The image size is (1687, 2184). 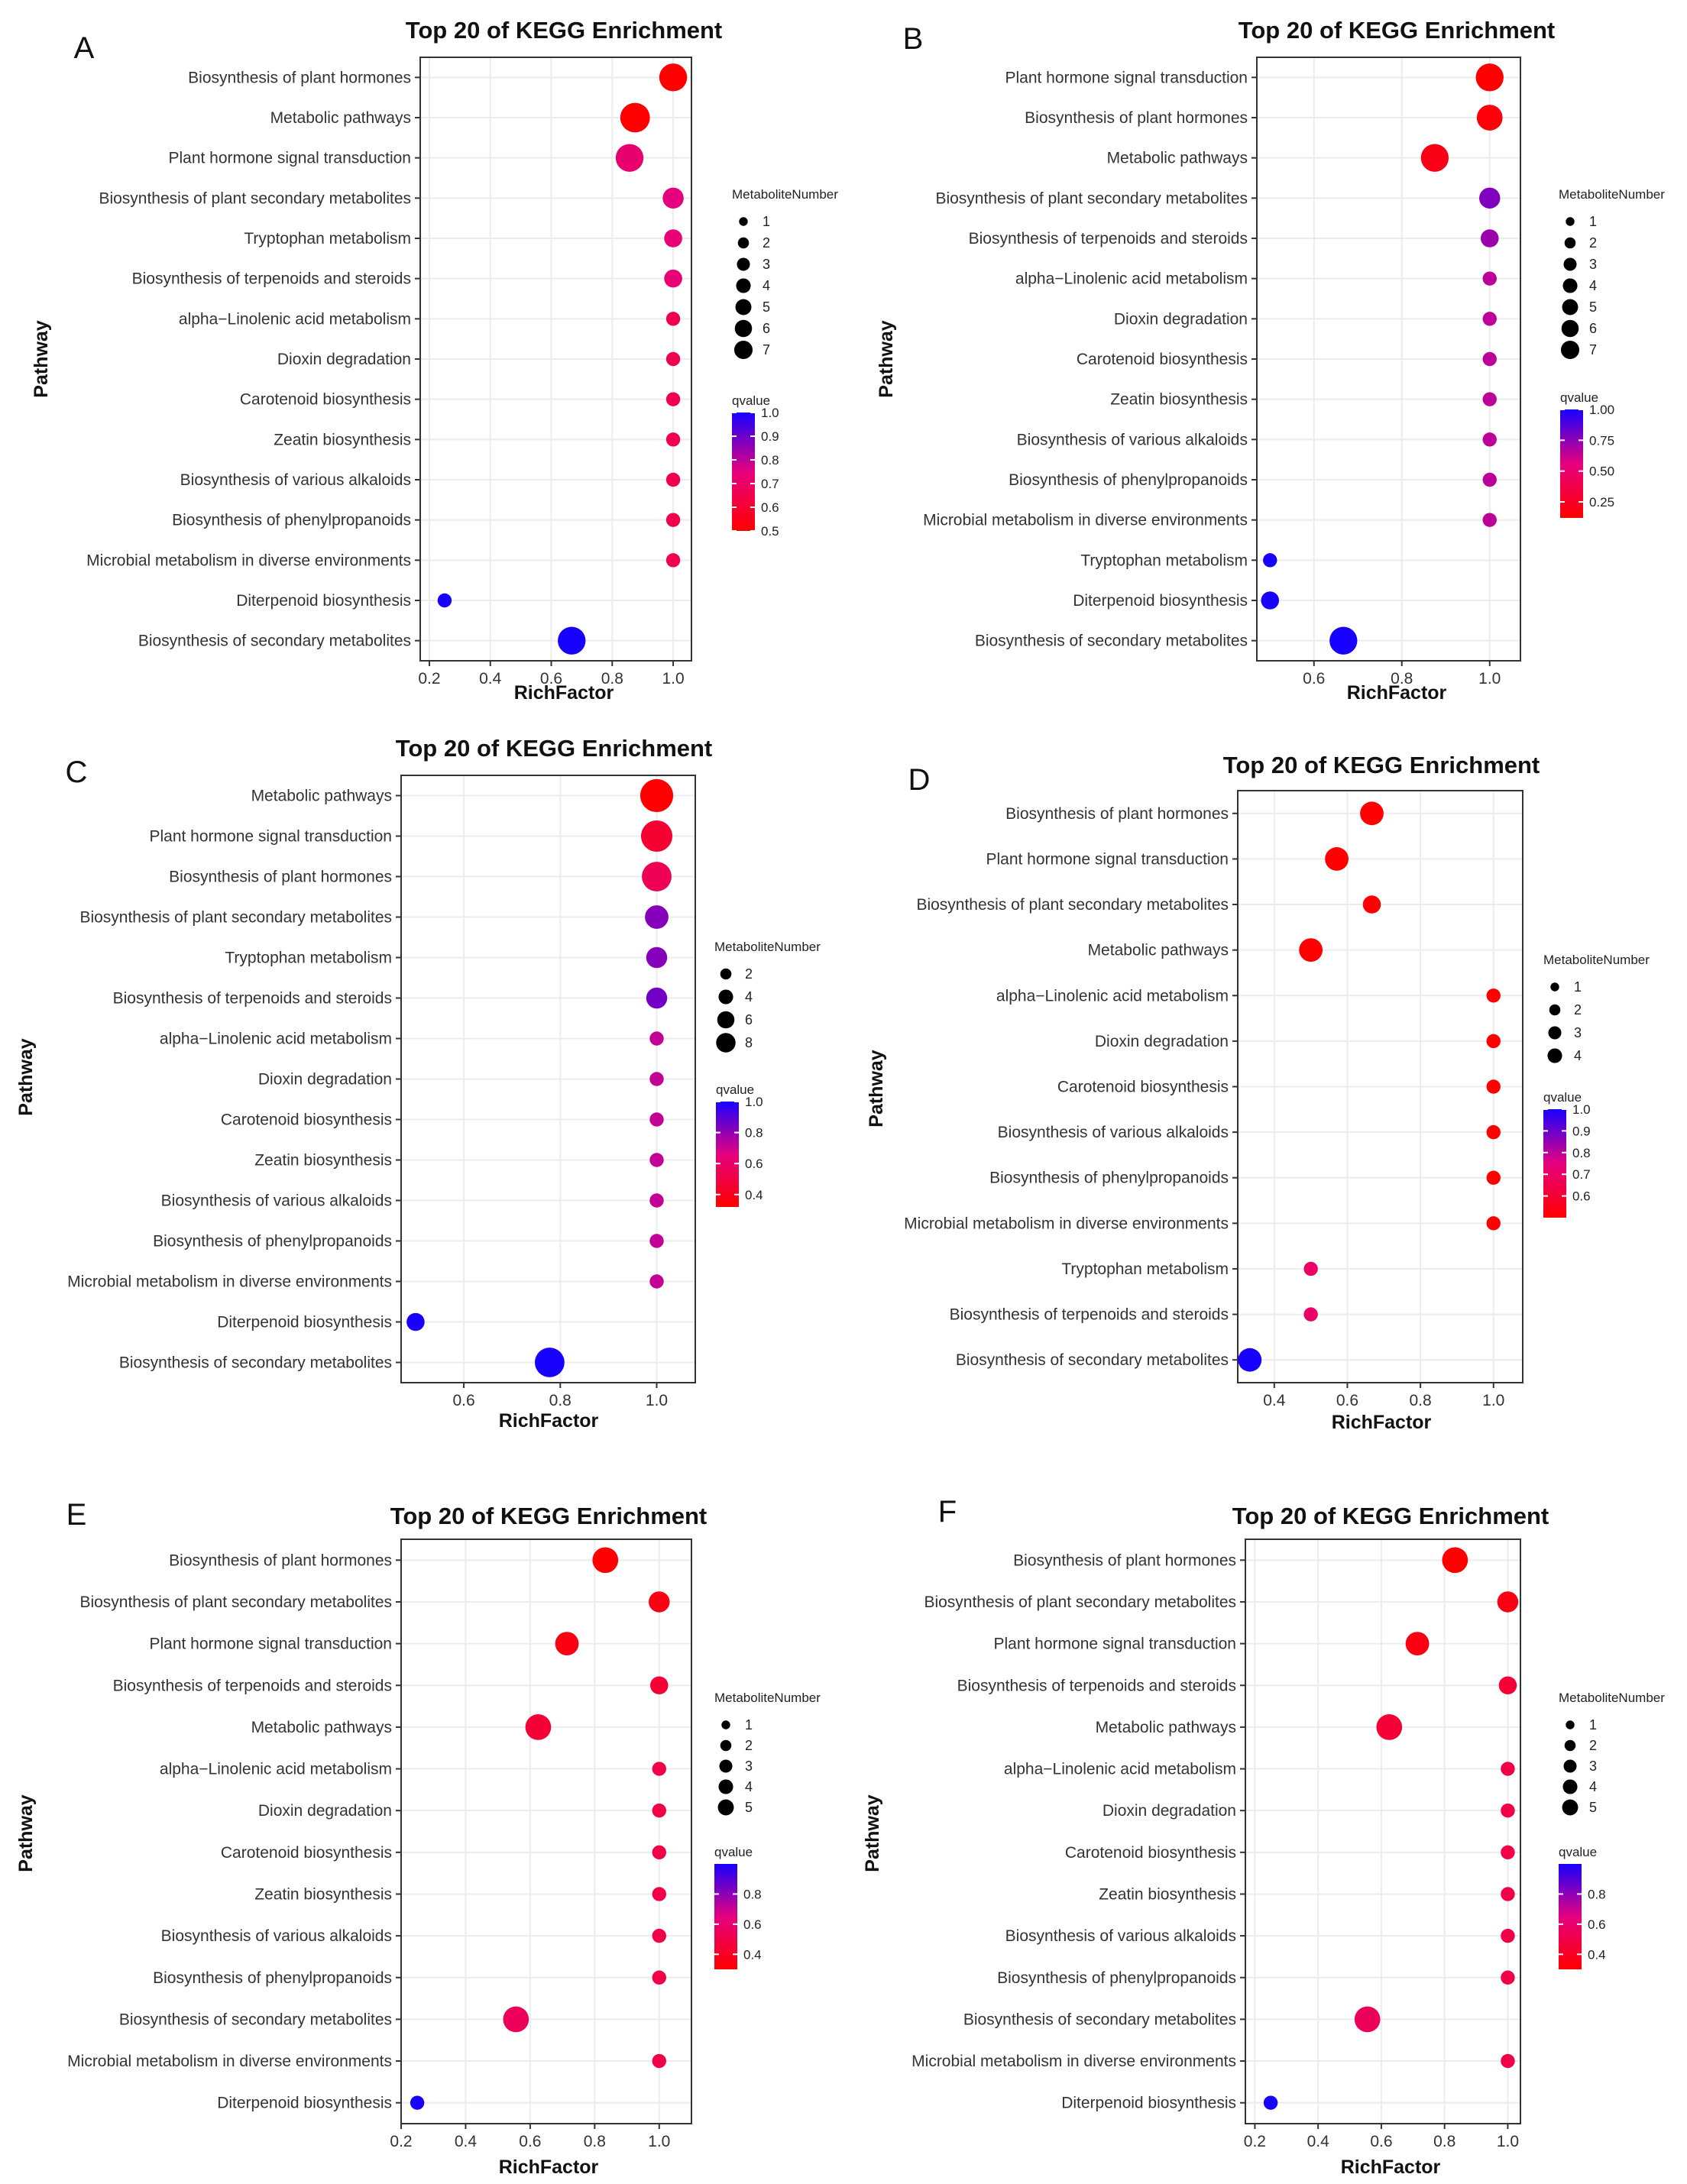 What do you see at coordinates (429, 679) in the screenshot?
I see `x-tick-label: 0.2` at bounding box center [429, 679].